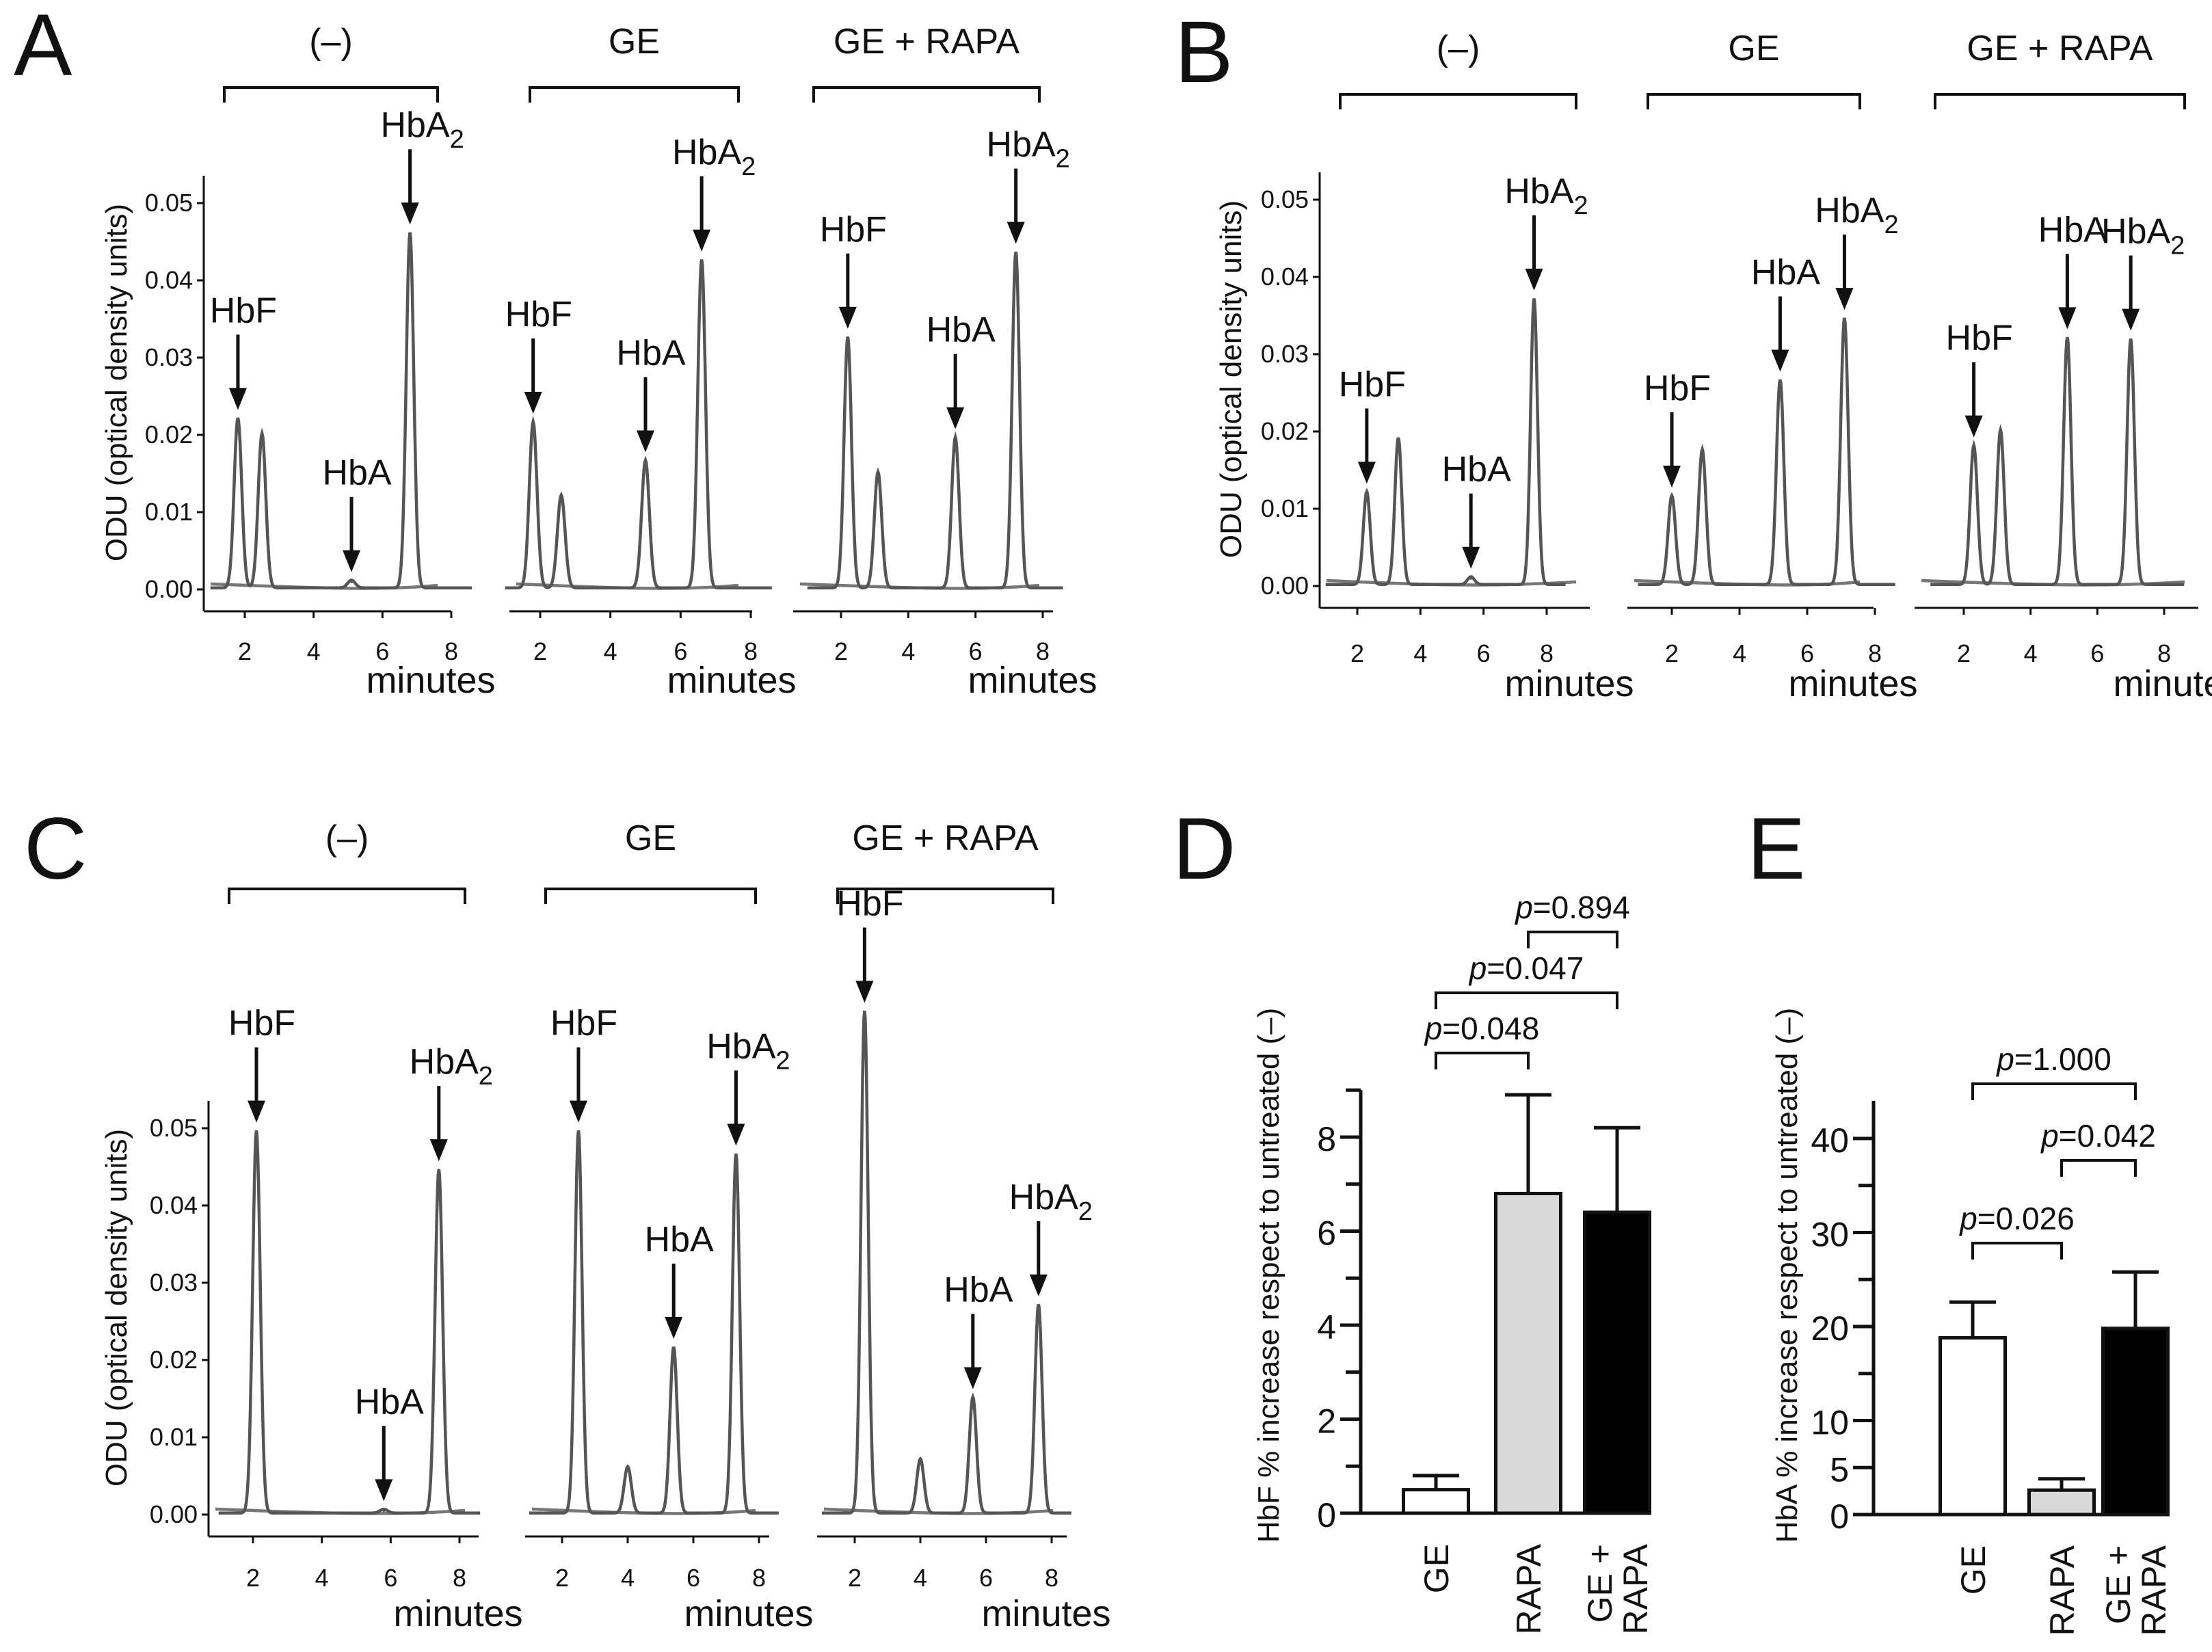 The width and height of the screenshot is (2212, 1652). I want to click on panel-letter: D, so click(1205, 849).